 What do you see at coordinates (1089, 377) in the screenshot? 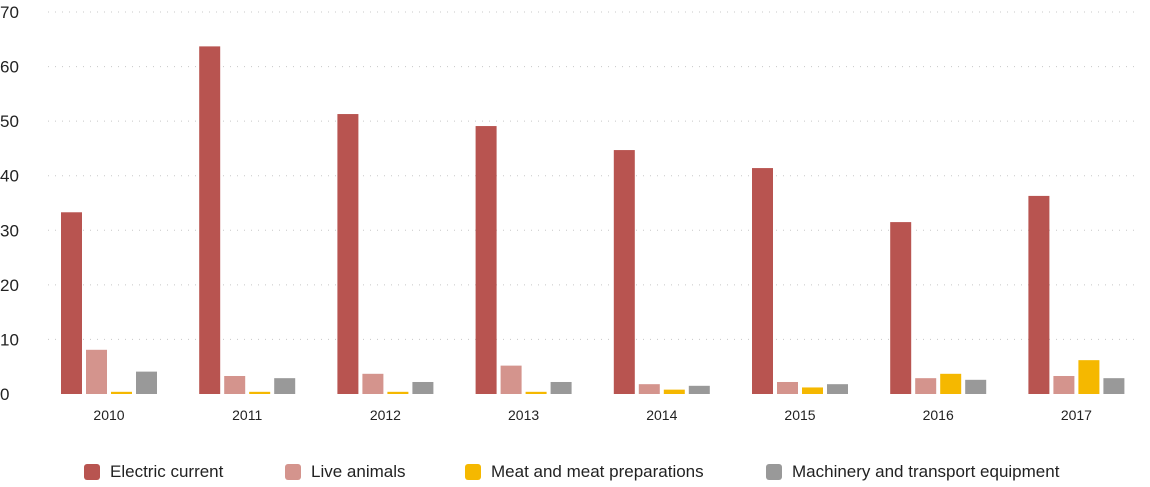
I see `bar-meat-and-meat-preparations-2017` at bounding box center [1089, 377].